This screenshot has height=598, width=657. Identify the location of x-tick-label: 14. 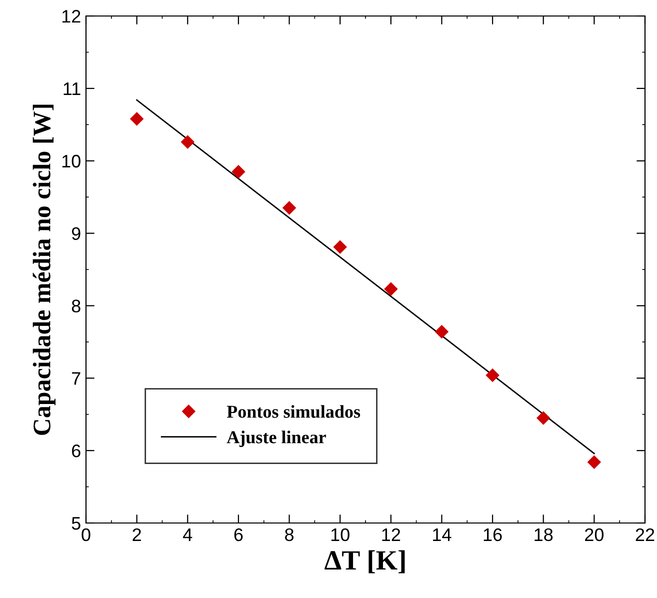
(442, 534).